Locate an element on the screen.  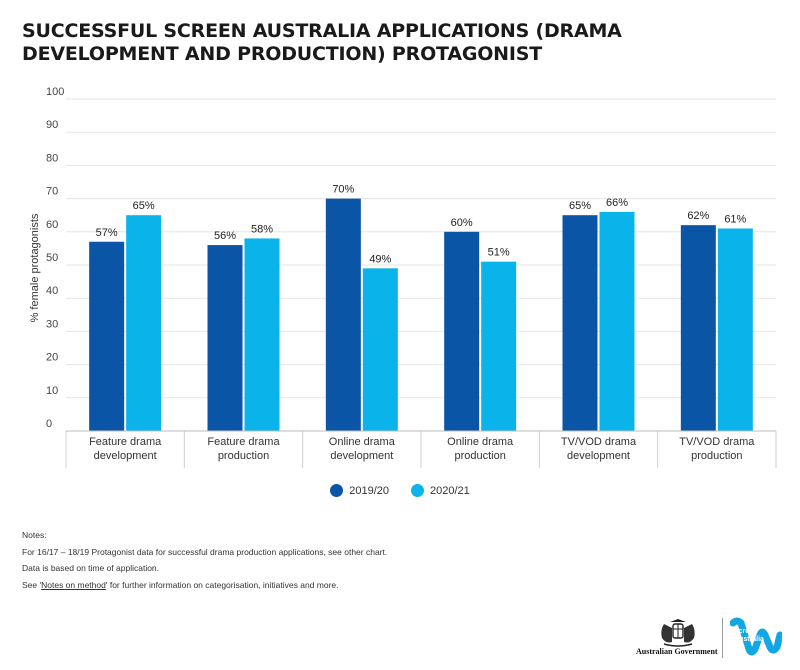
notes-heading: Notes: is located at coordinates (34, 535).